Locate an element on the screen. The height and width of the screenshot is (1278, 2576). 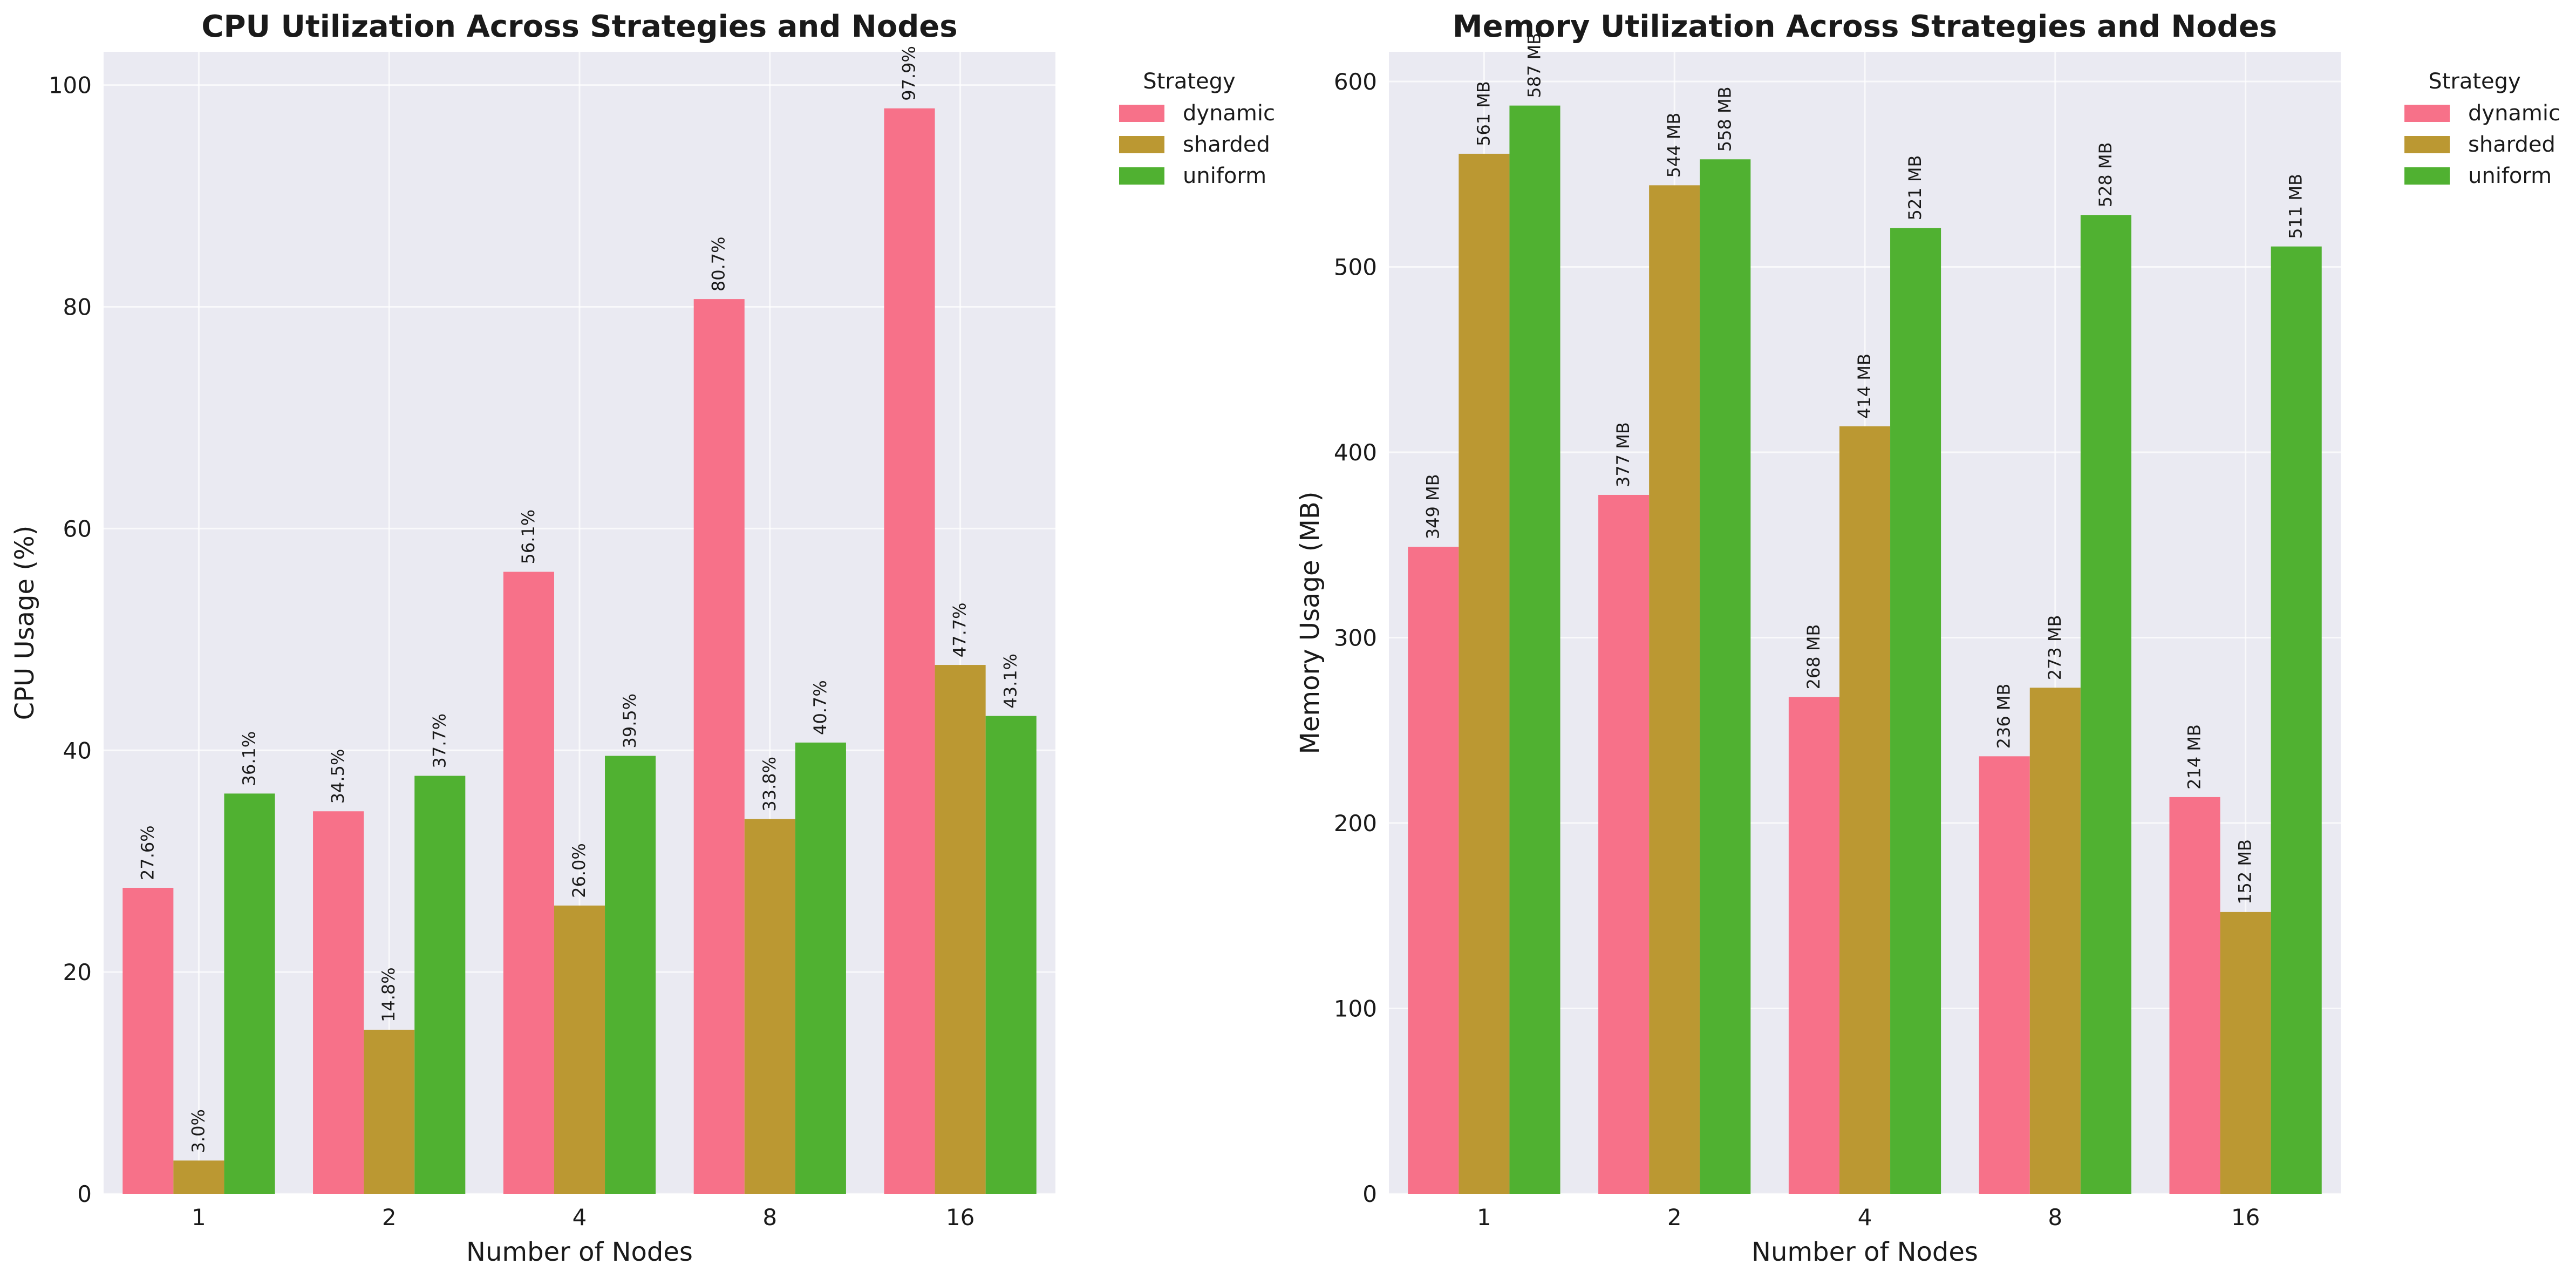
y-tick-label: 80 is located at coordinates (77, 307).